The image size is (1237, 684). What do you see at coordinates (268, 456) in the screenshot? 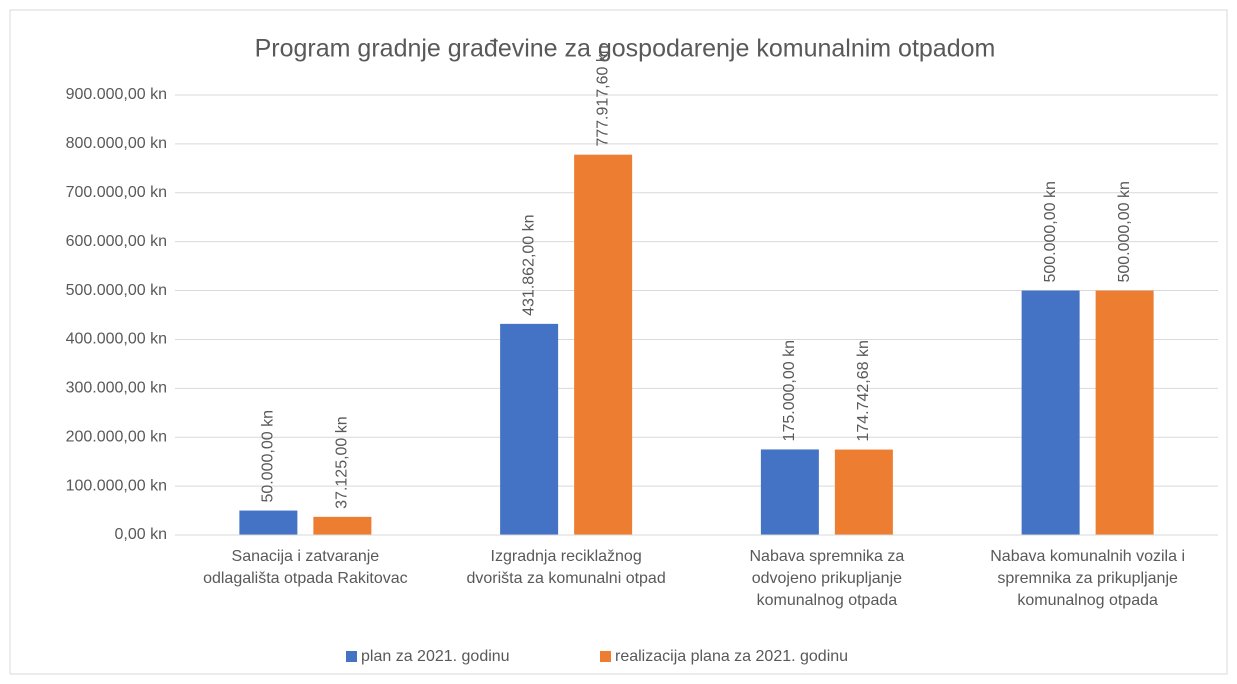
I see `data-label: 50.000,00 kn` at bounding box center [268, 456].